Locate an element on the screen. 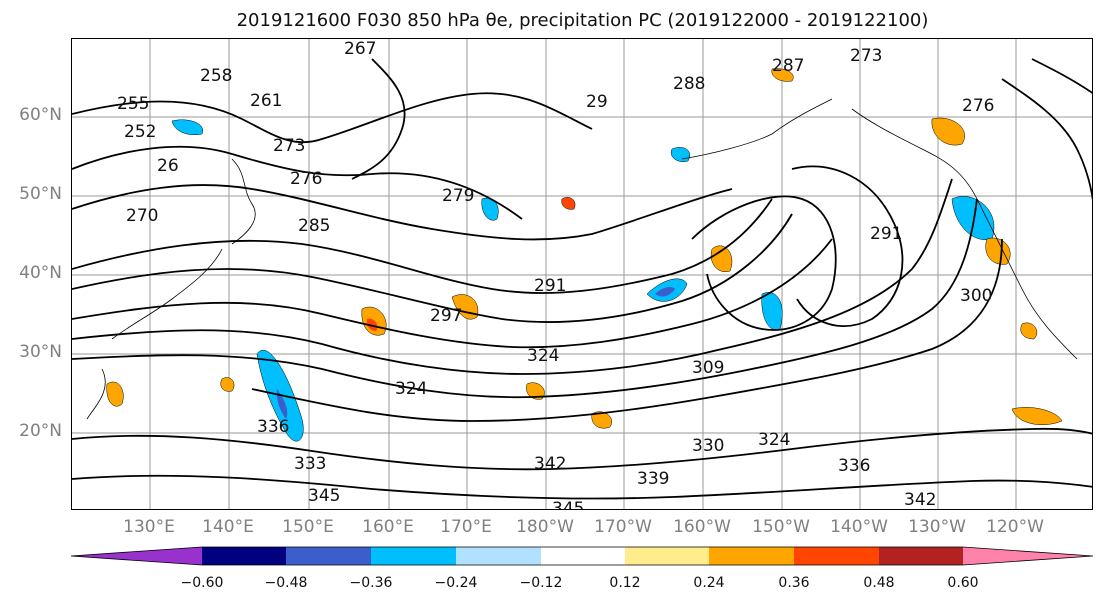 The image size is (1105, 603). contour-label: 339 is located at coordinates (653, 479).